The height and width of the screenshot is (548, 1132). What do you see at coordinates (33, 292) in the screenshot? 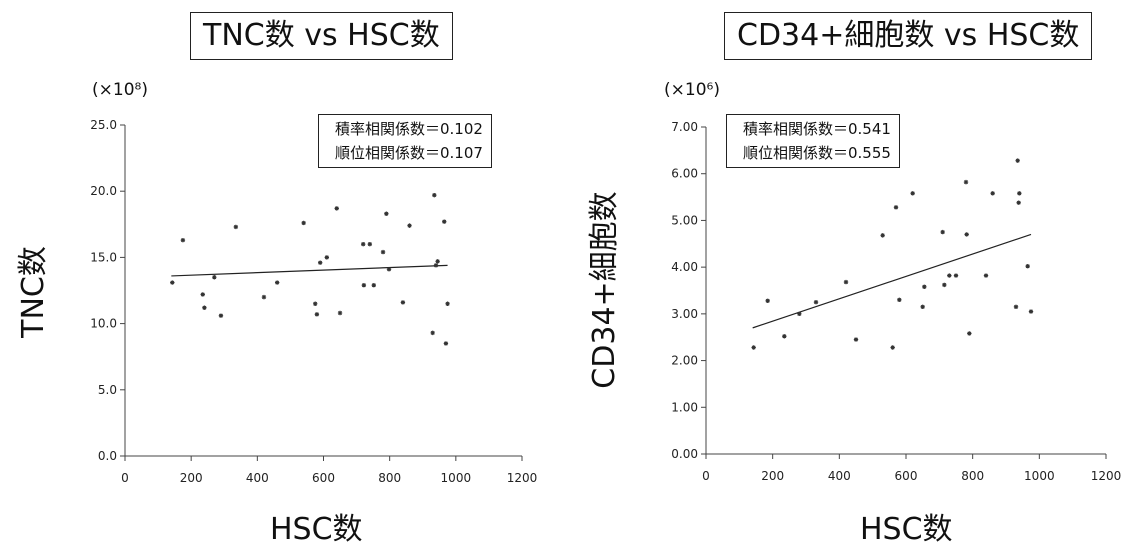
I see `y-axis-label: TNC数` at bounding box center [33, 292].